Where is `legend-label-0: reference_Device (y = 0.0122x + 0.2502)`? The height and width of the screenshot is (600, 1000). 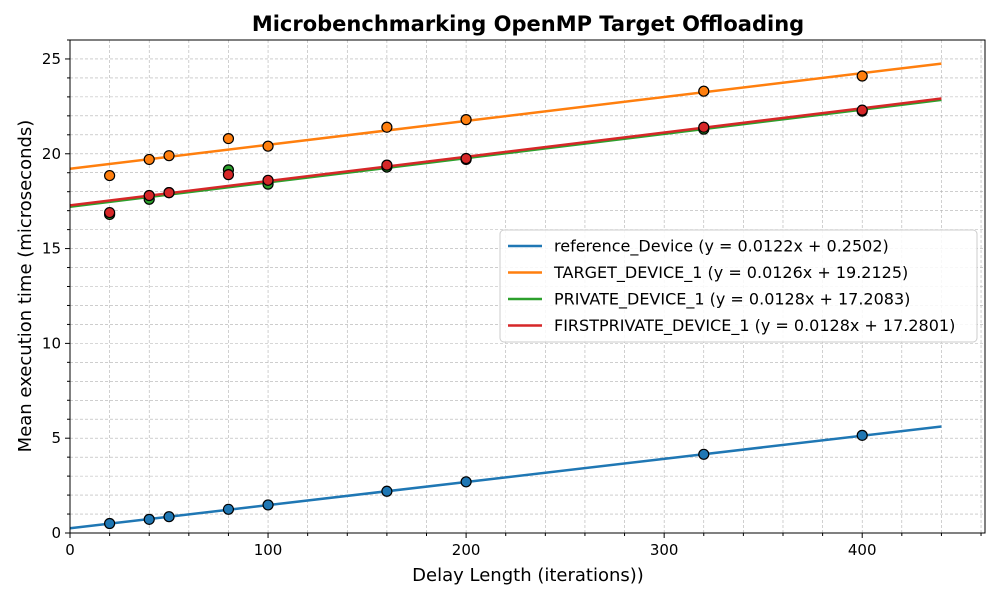 legend-label-0: reference_Device (y = 0.0122x + 0.2502) is located at coordinates (721, 247).